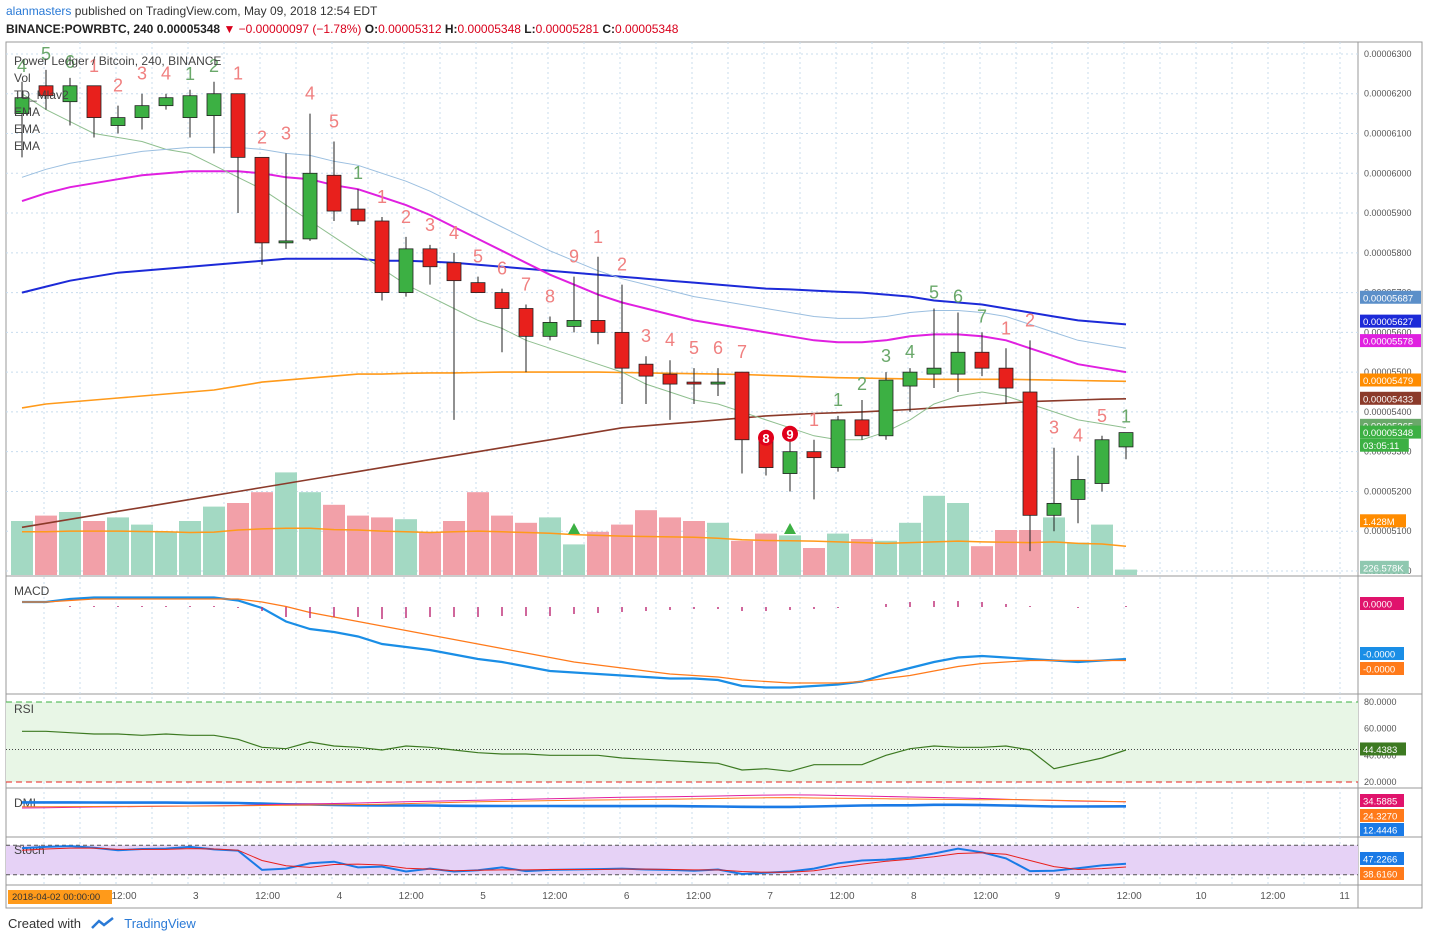 This screenshot has width=1429, height=942. What do you see at coordinates (371, 29) in the screenshot?
I see `open-label: O:` at bounding box center [371, 29].